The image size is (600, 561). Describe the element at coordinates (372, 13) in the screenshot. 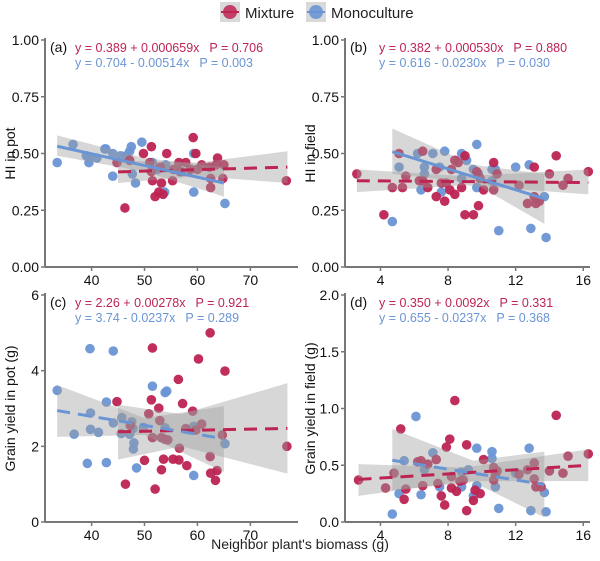

I see `legend-label-monoculture: Monoculture` at that location.